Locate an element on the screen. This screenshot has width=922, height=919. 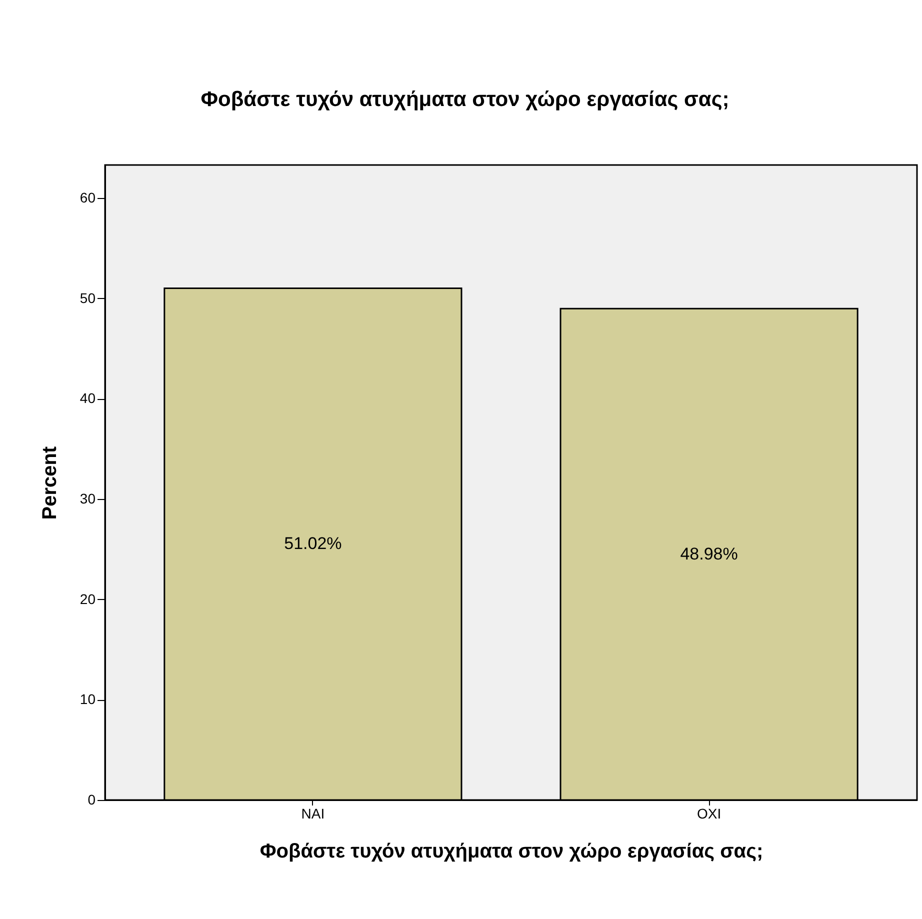
x-tick-label: NAI is located at coordinates (313, 814).